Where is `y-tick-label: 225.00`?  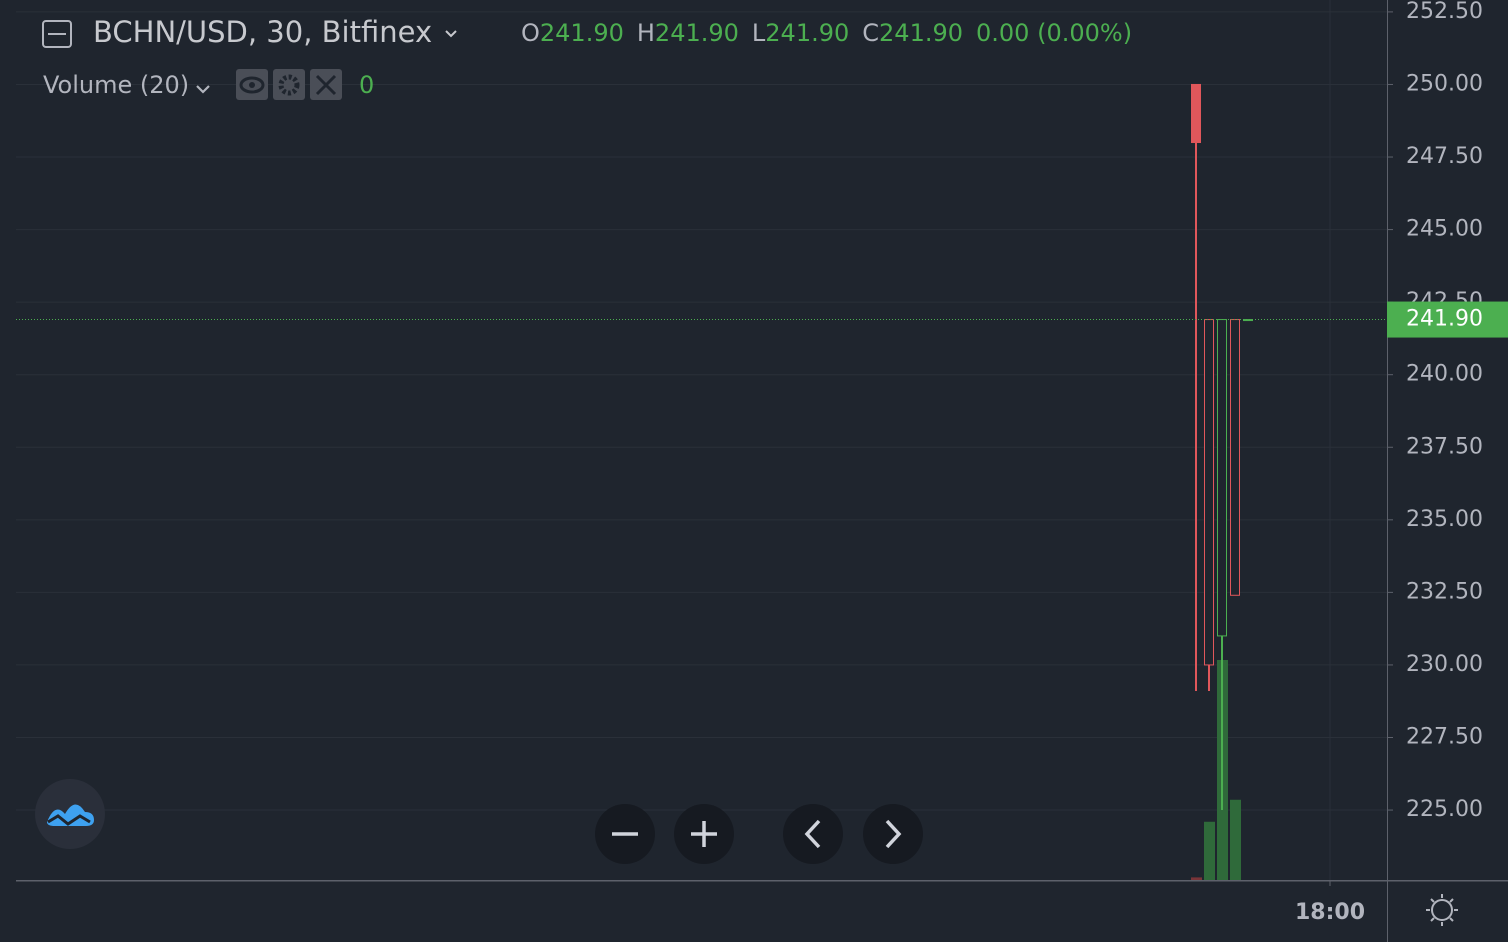
y-tick-label: 225.00 is located at coordinates (1444, 809).